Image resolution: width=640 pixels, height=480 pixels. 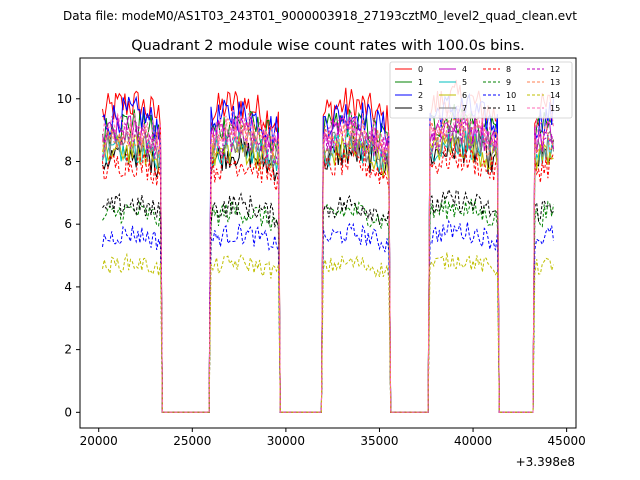 What do you see at coordinates (555, 95) in the screenshot?
I see `legend-label-14: 14` at bounding box center [555, 95].